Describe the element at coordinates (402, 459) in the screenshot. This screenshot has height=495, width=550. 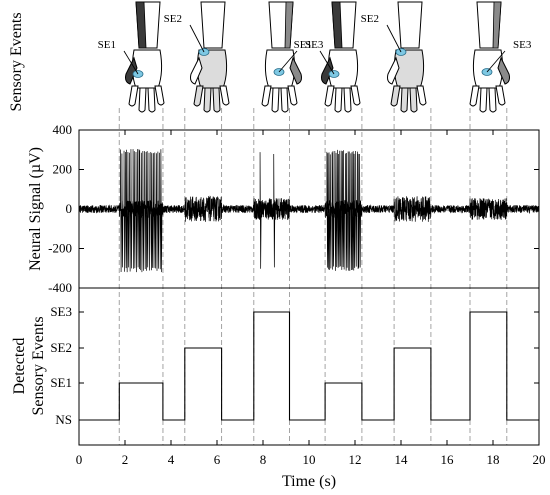
I see `x-tick-label: 14` at that location.